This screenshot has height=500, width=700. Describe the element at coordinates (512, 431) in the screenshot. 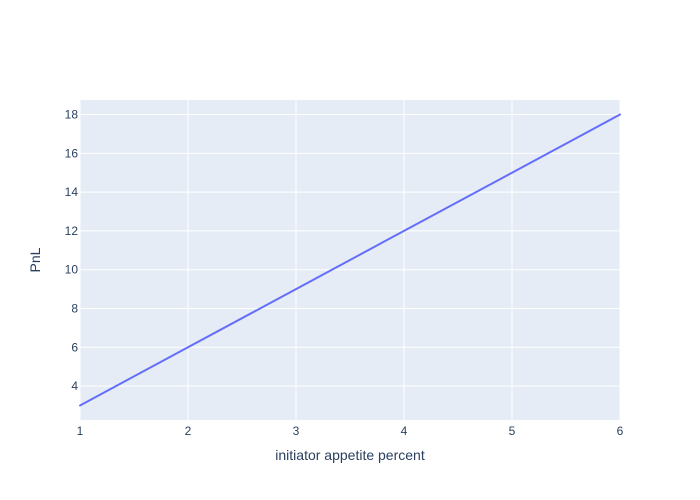

I see `x-tick-label: 5` at that location.